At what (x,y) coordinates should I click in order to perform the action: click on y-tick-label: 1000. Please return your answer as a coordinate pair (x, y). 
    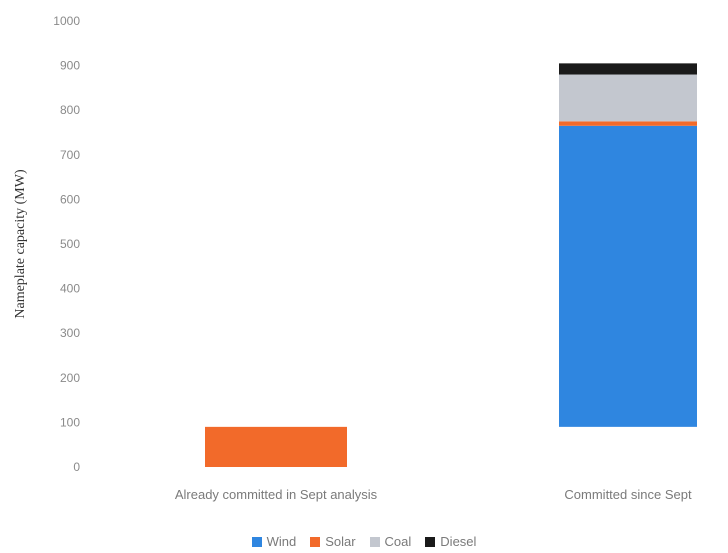
    Looking at the image, I should click on (66, 21).